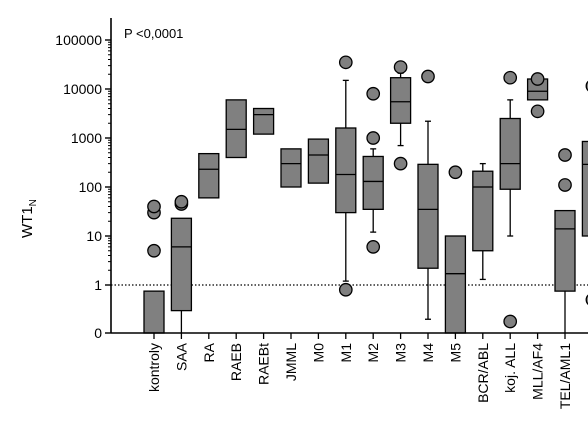 This screenshot has height=423, width=588. Describe the element at coordinates (181, 356) in the screenshot. I see `x-tick-label: SAA` at that location.